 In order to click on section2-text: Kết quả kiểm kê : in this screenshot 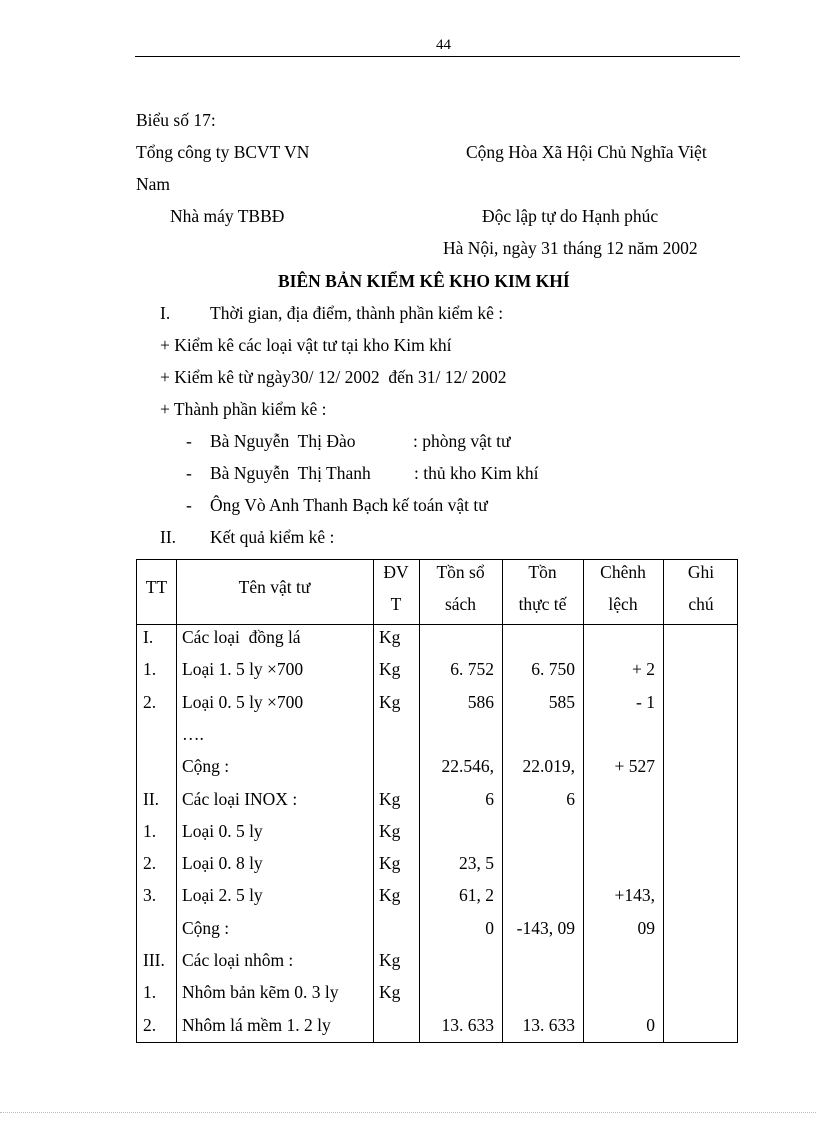, I will do `click(272, 537)`.